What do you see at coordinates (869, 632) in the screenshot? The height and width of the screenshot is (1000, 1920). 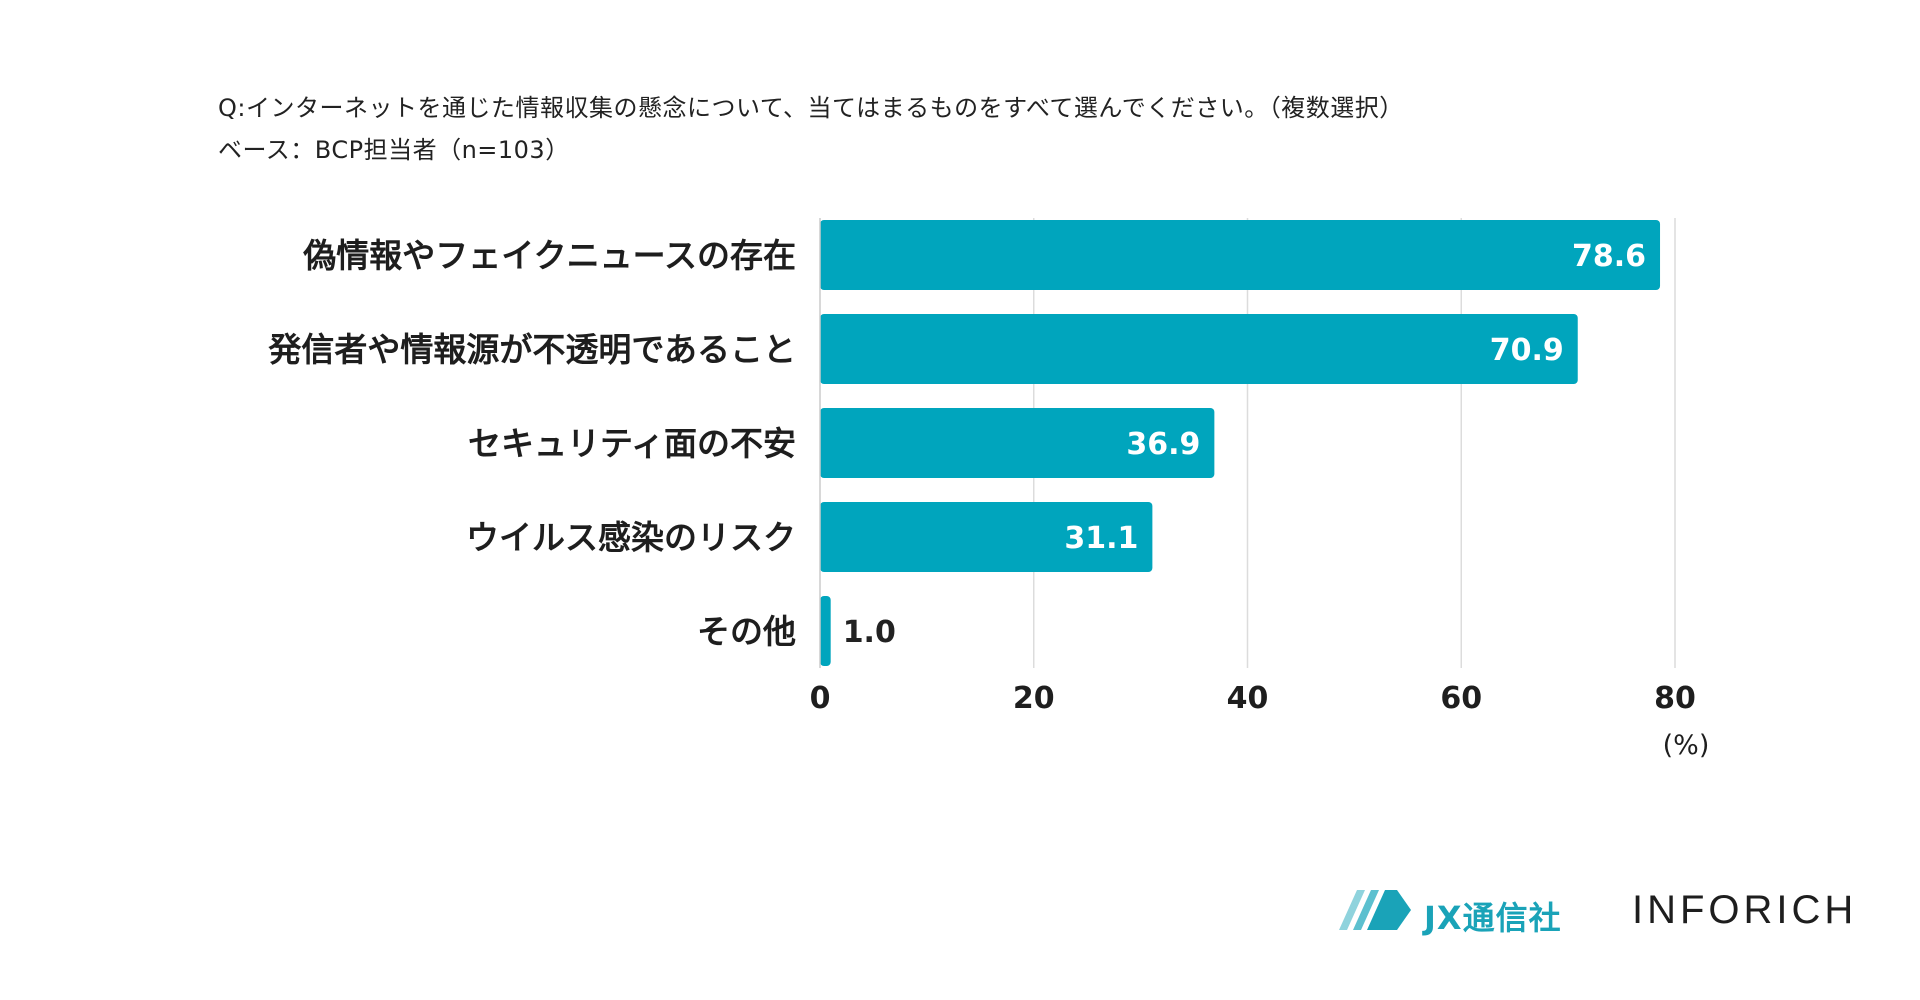 I see `value-label-4: 1.0` at bounding box center [869, 632].